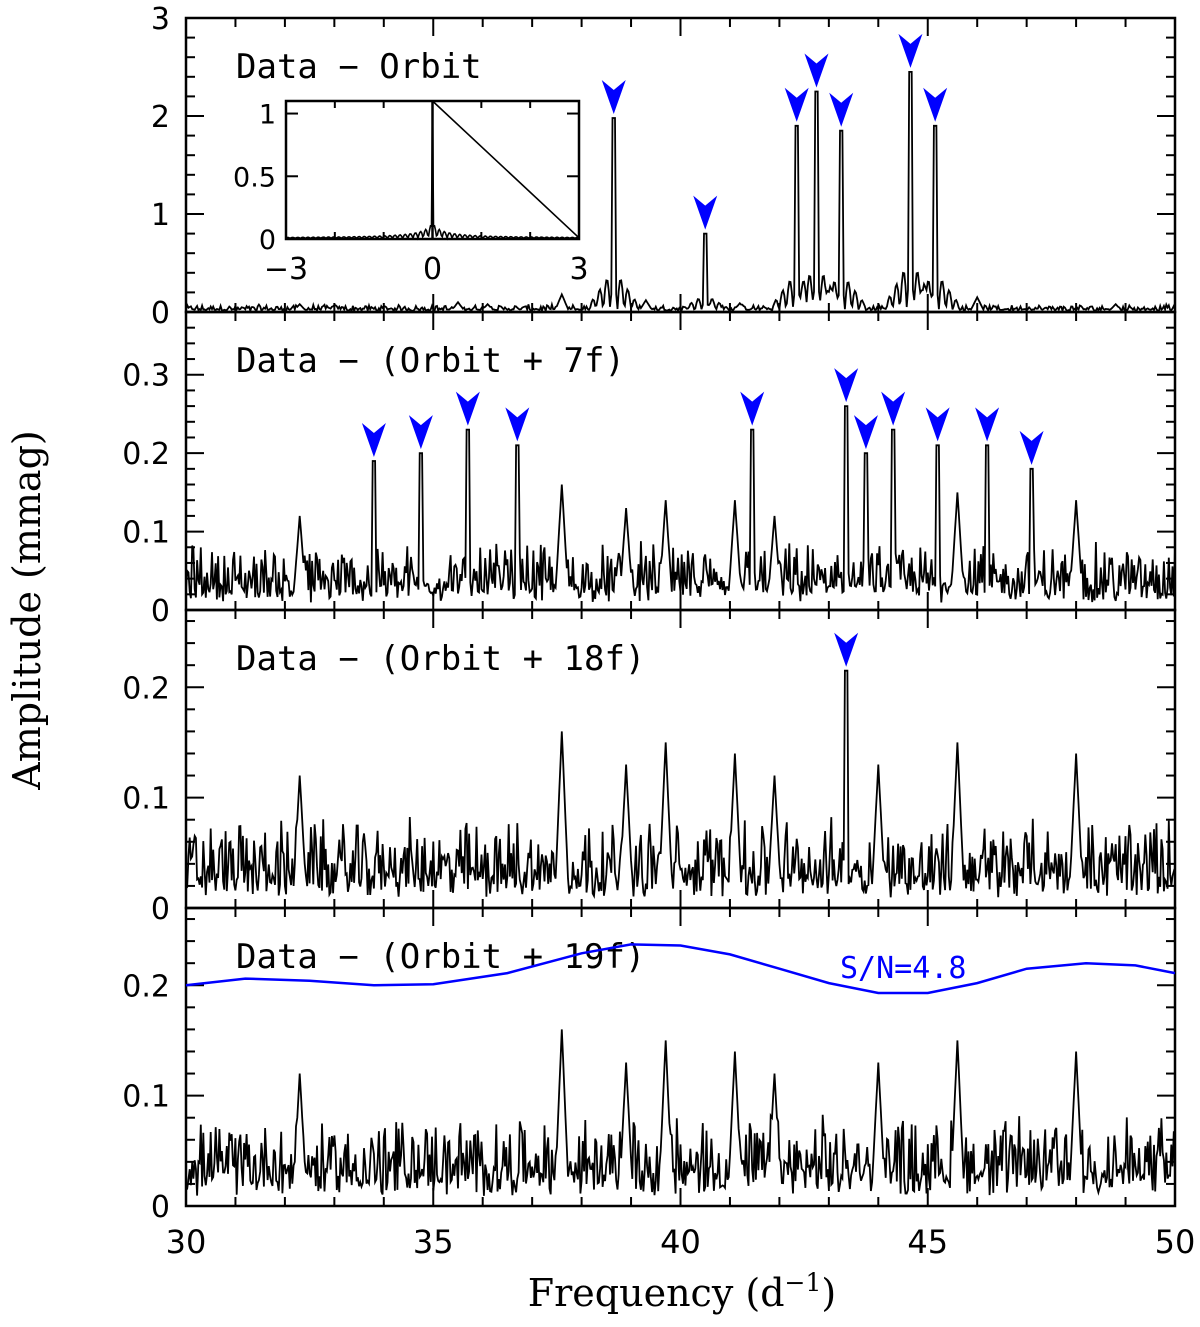 This screenshot has width=1200, height=1327. Describe the element at coordinates (927, 1242) in the screenshot. I see `x-tick-label: 45` at that location.